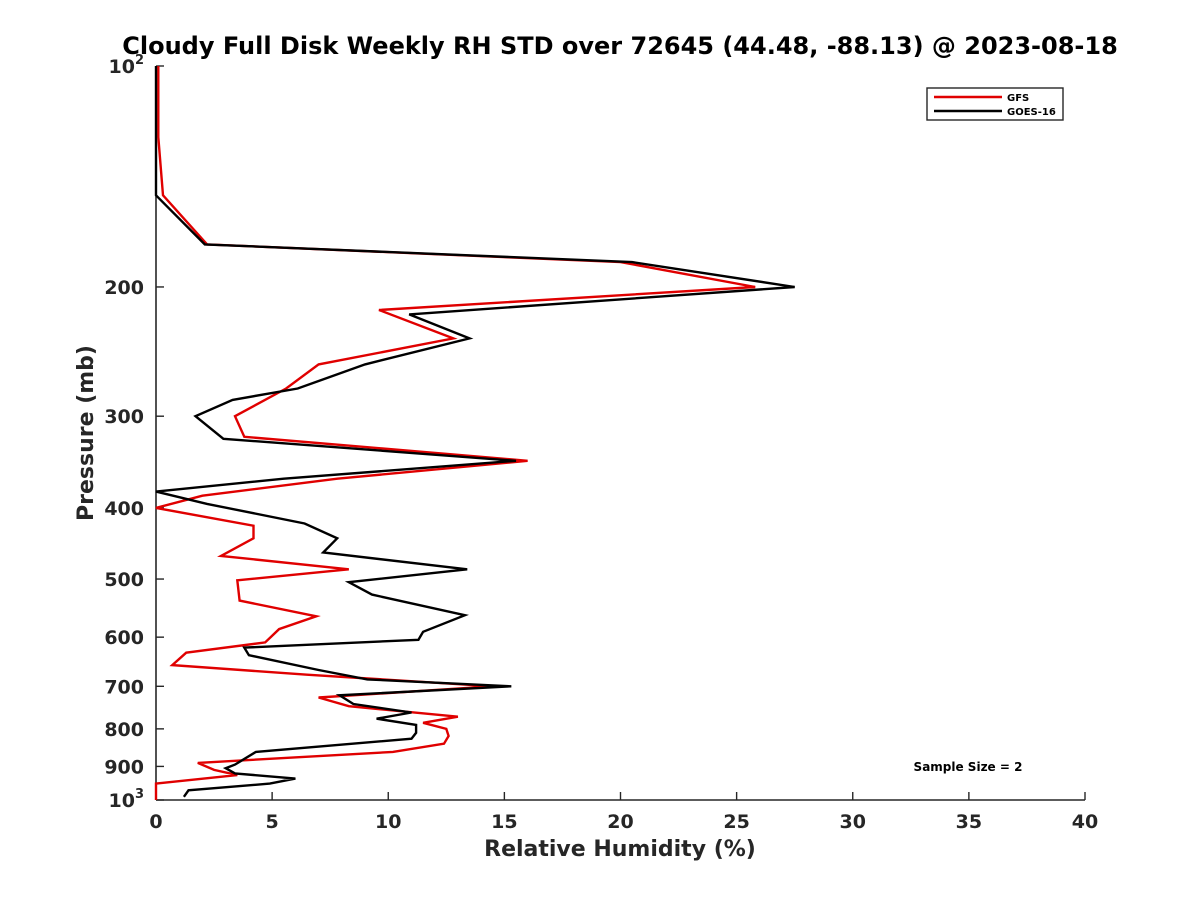 This screenshot has height=900, width=1200. What do you see at coordinates (124, 638) in the screenshot?
I see `y-tick-label: 600` at bounding box center [124, 638].